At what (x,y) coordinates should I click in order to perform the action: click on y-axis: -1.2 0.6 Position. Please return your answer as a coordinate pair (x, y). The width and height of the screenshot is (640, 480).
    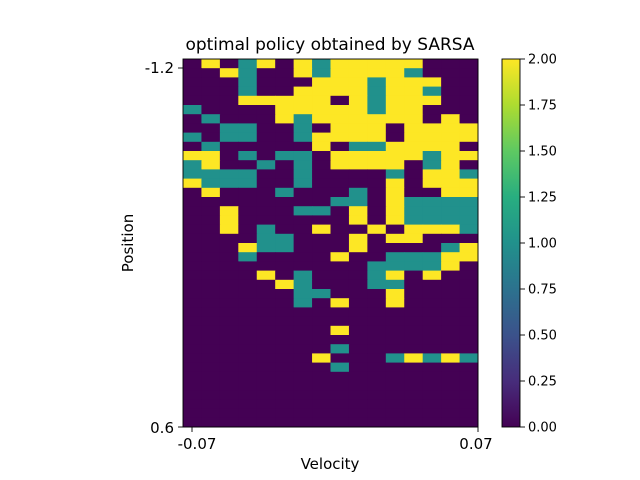
    Looking at the image, I should click on (151, 248).